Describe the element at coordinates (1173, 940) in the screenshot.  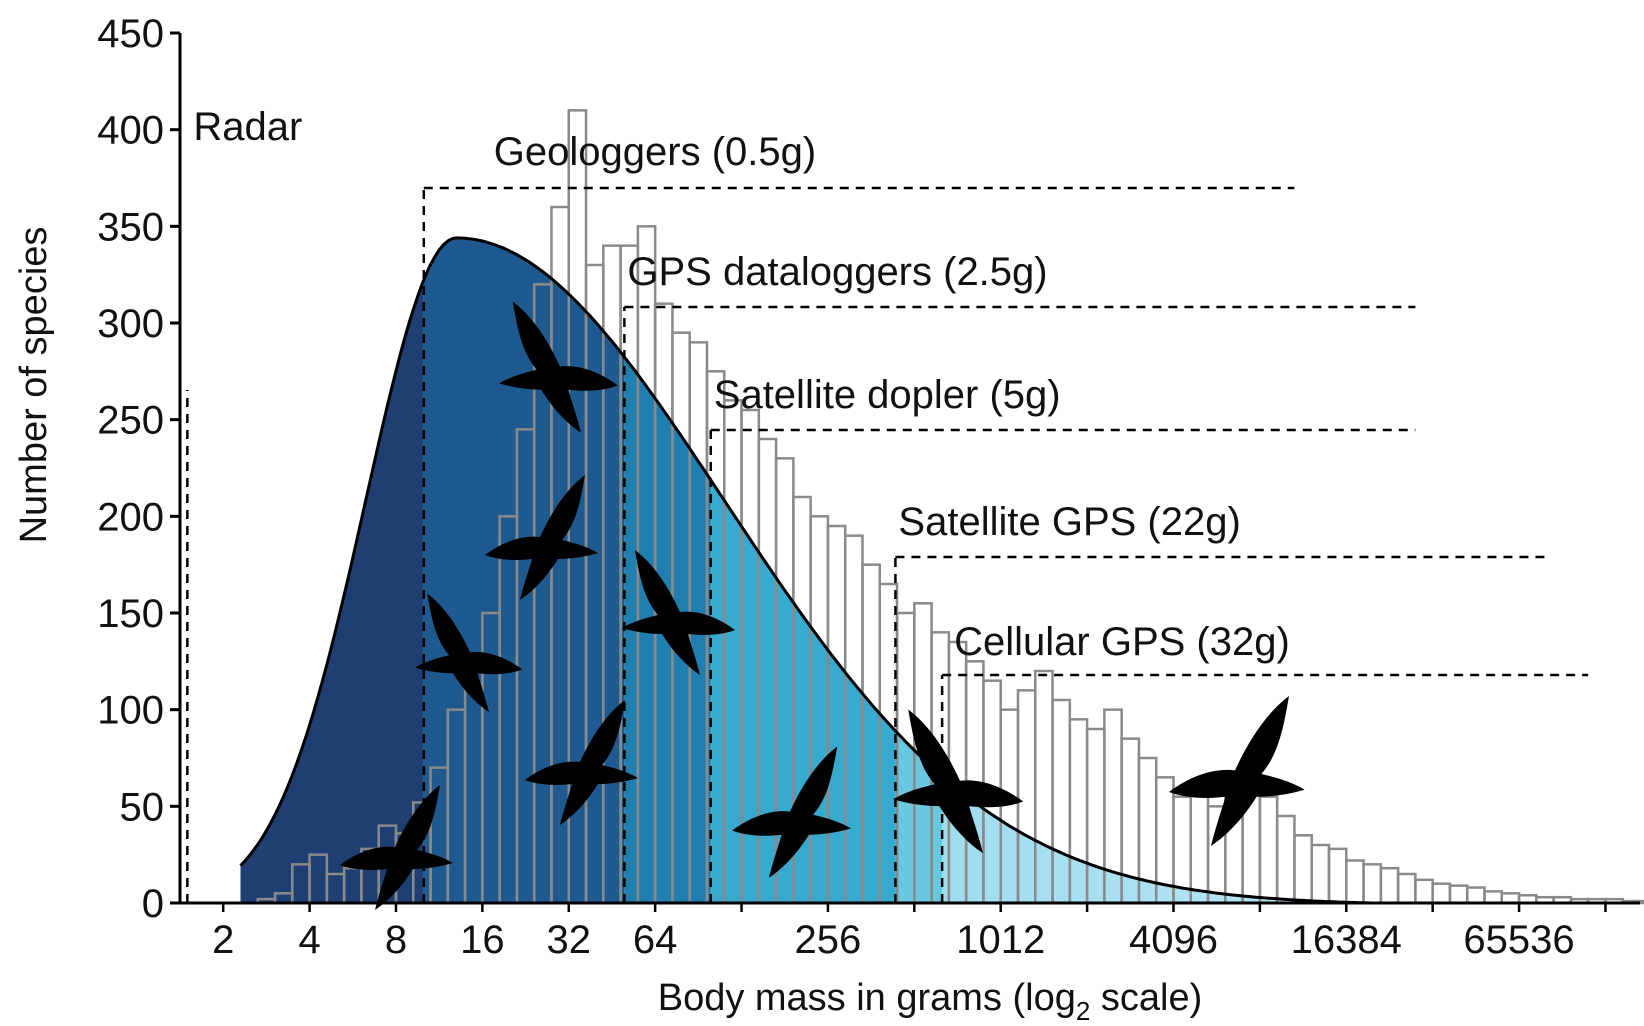
I see `x-tick-label: 4096` at that location.